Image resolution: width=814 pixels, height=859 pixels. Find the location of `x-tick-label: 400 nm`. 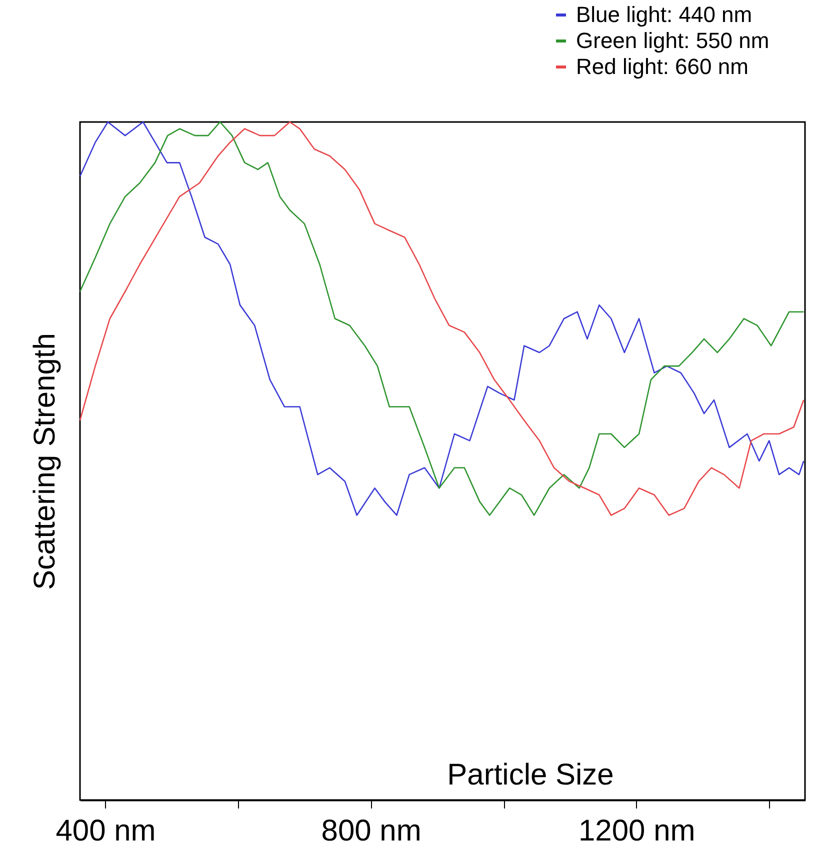

x-tick-label: 400 nm is located at coordinates (106, 831).